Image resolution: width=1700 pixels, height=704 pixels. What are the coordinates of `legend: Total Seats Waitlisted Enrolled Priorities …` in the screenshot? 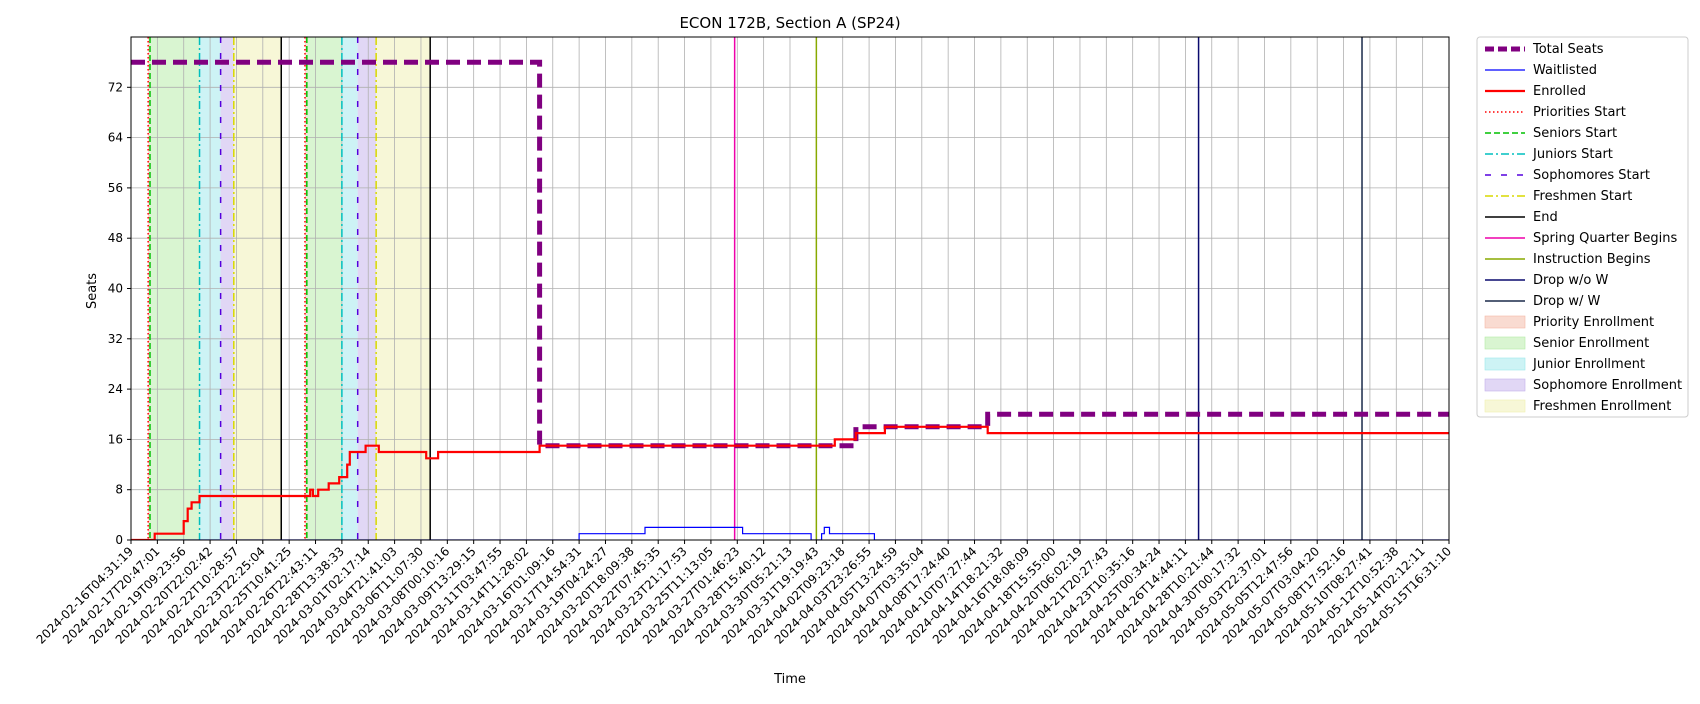 It's located at (1582, 227).